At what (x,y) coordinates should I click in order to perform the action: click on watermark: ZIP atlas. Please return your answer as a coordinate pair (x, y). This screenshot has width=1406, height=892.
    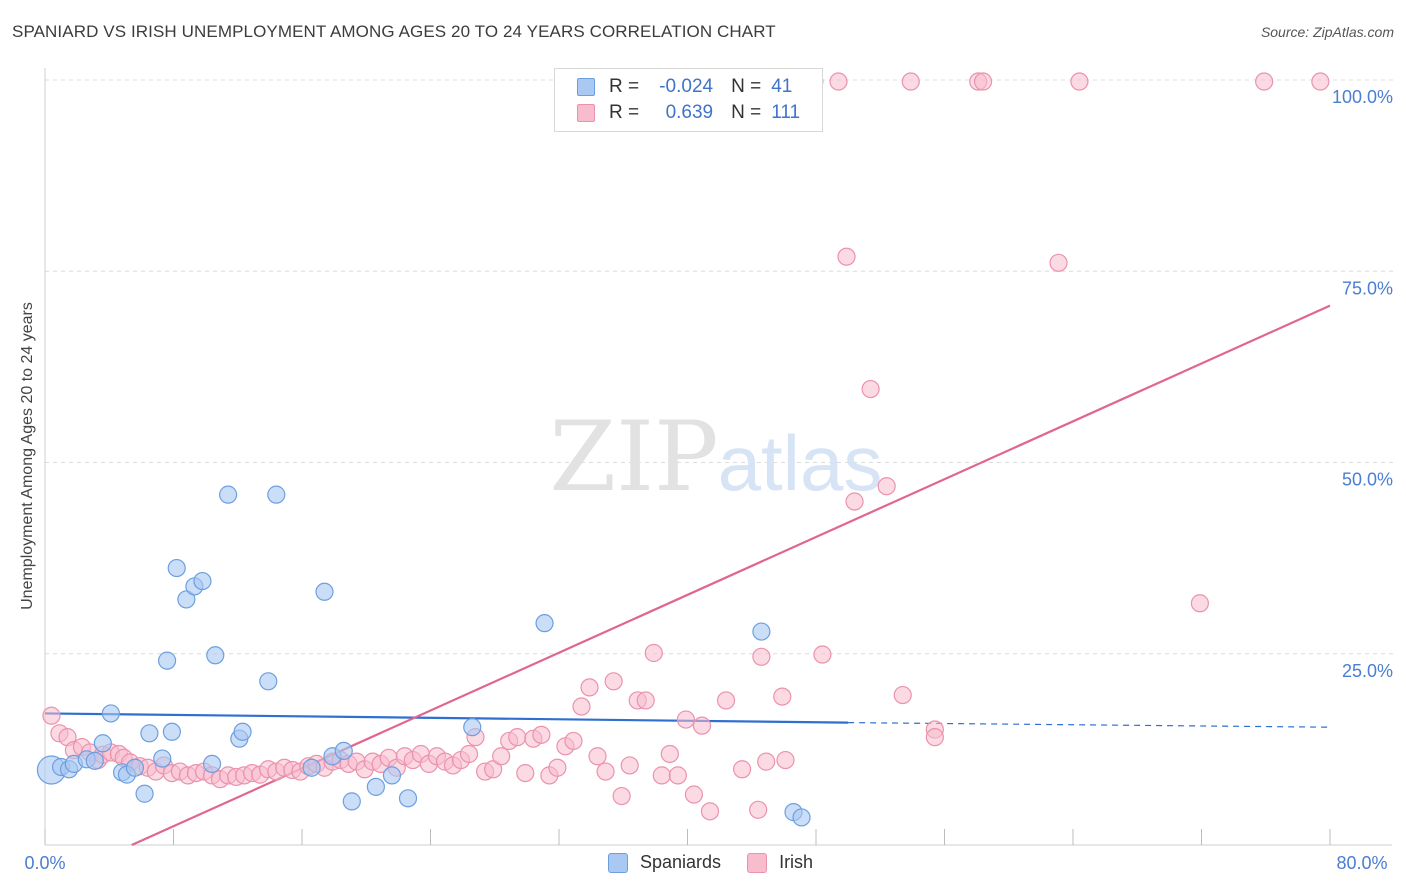
    Looking at the image, I should click on (715, 457).